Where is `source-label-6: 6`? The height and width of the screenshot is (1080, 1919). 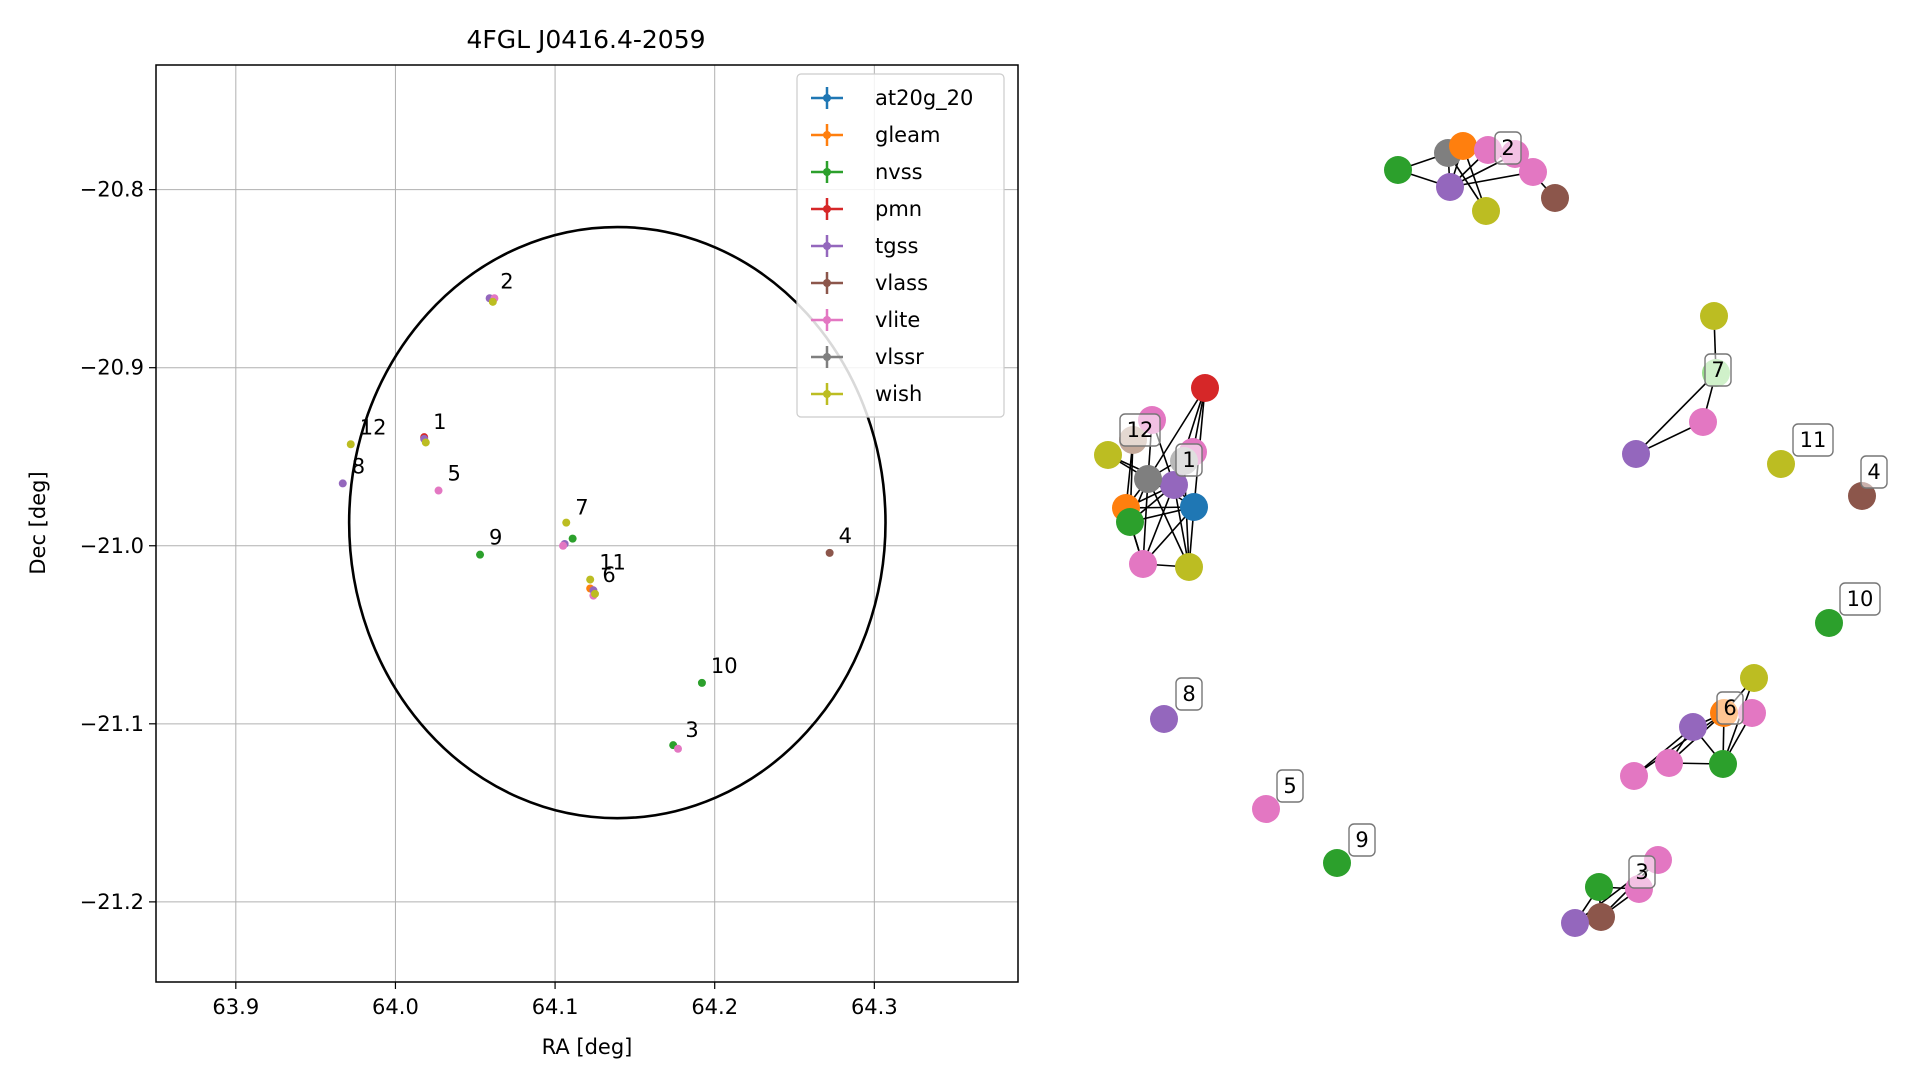 source-label-6: 6 is located at coordinates (608, 575).